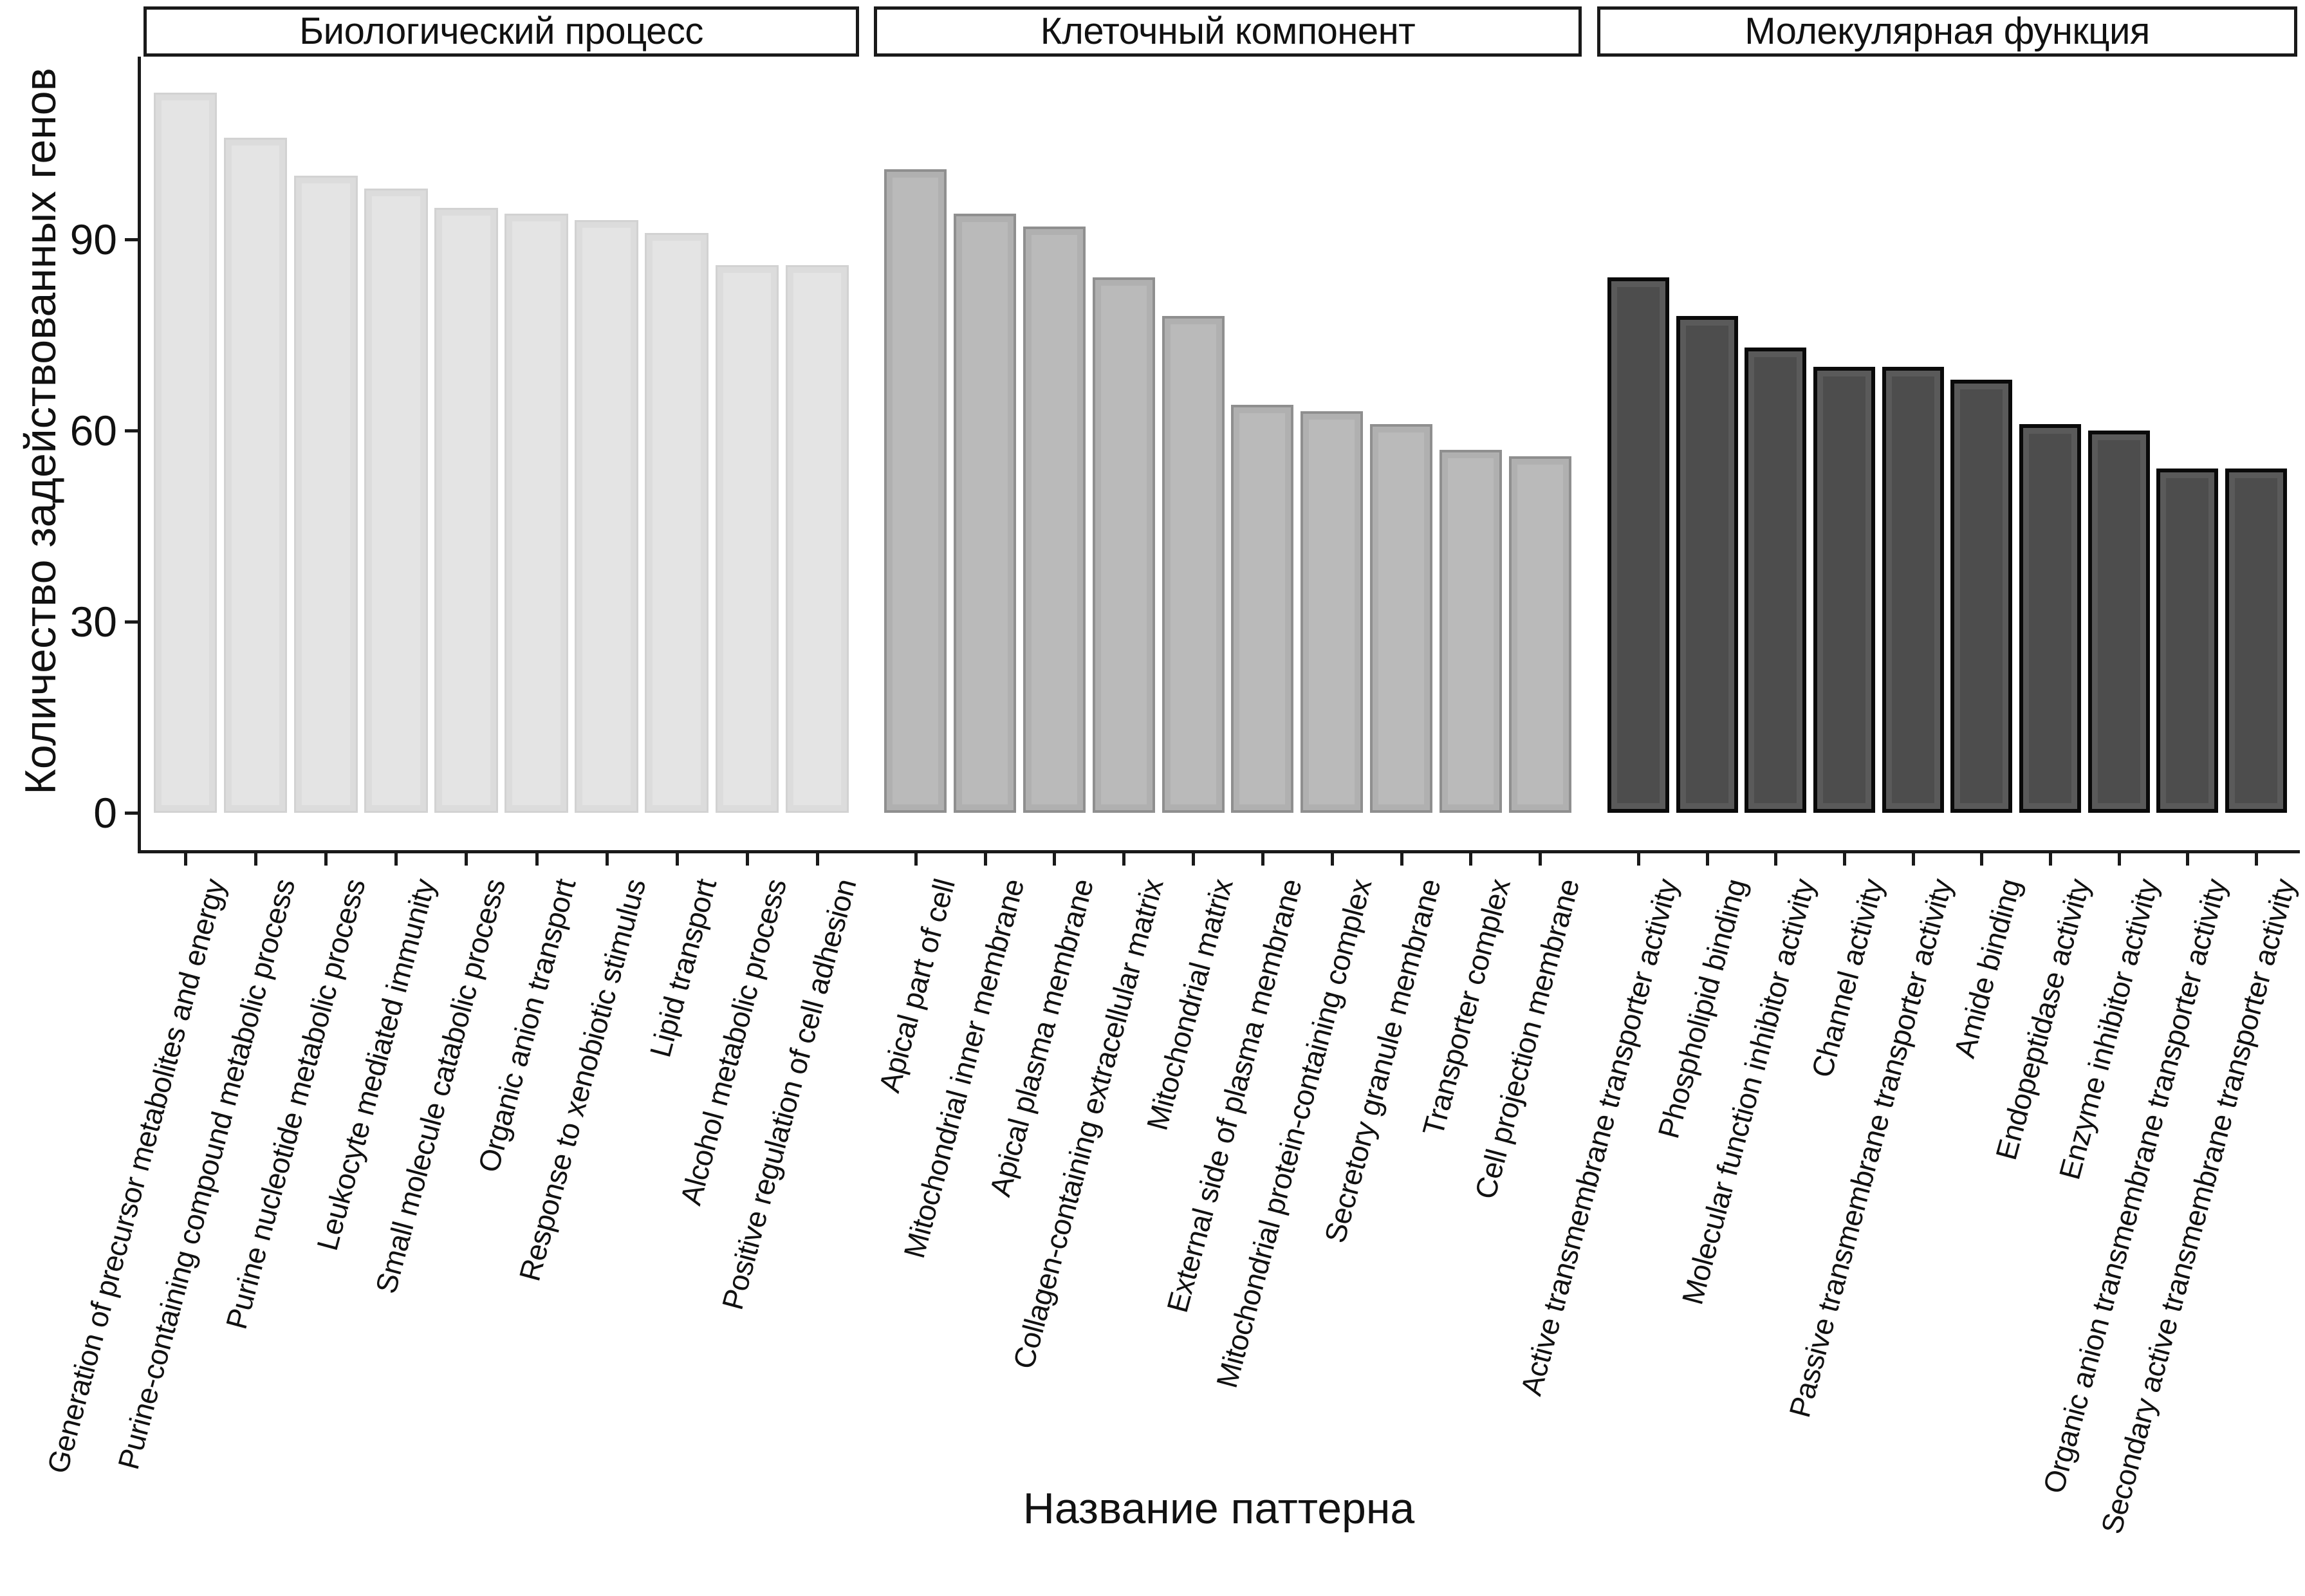 The height and width of the screenshot is (1596, 2305). I want to click on x-category-label: Amide binding, so click(1987, 968).